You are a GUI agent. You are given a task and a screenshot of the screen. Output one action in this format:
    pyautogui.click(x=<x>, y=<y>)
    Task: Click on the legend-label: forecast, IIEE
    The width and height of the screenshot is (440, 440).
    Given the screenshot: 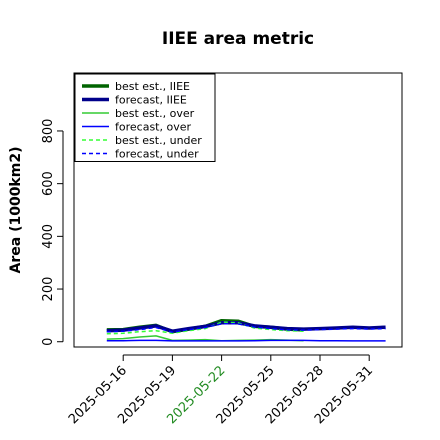 What is the action you would take?
    pyautogui.click(x=151, y=100)
    